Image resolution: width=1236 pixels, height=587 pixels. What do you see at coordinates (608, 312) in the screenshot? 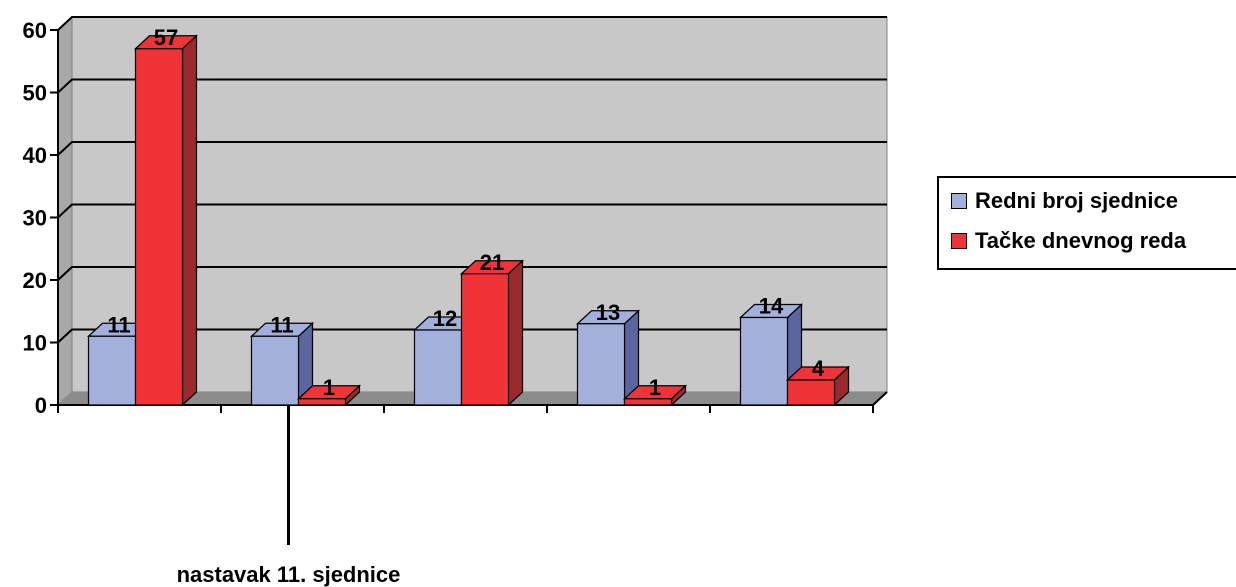
I see `data-label: 13` at bounding box center [608, 312].